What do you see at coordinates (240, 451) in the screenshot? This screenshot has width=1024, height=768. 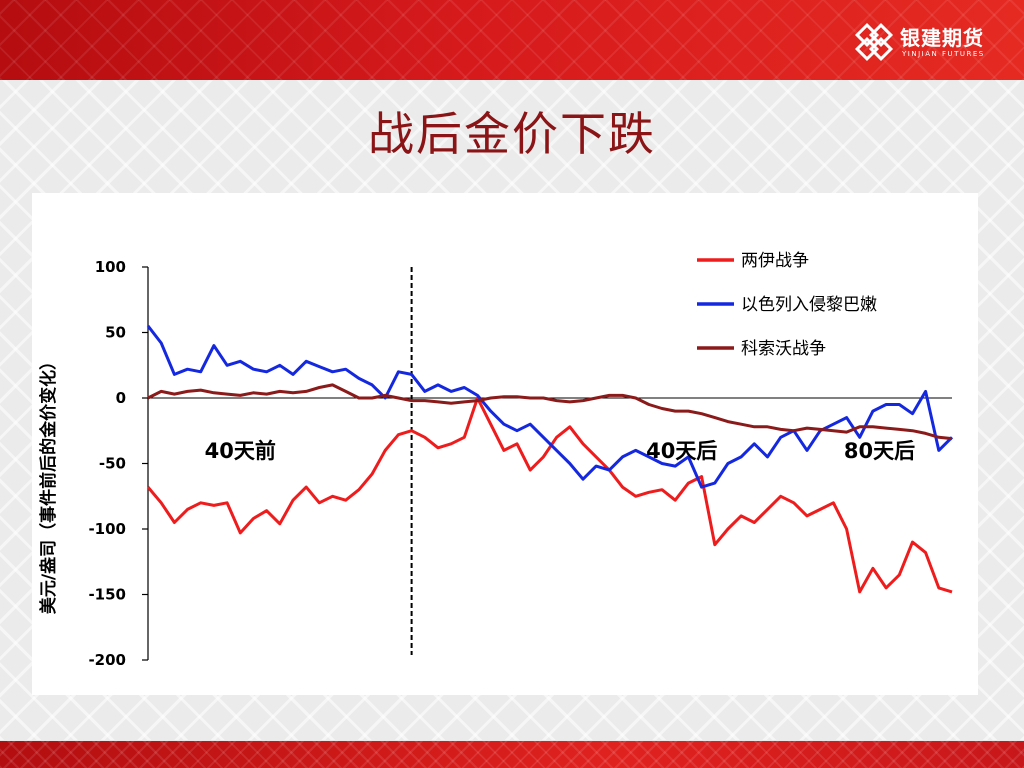 I see `annotation-label: 40天前` at bounding box center [240, 451].